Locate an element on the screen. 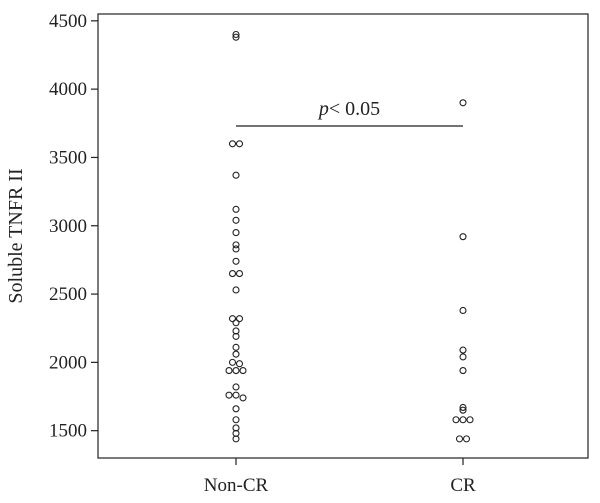 Image resolution: width=600 pixels, height=503 pixels. significance-label: p< 0.05 is located at coordinates (348, 109).